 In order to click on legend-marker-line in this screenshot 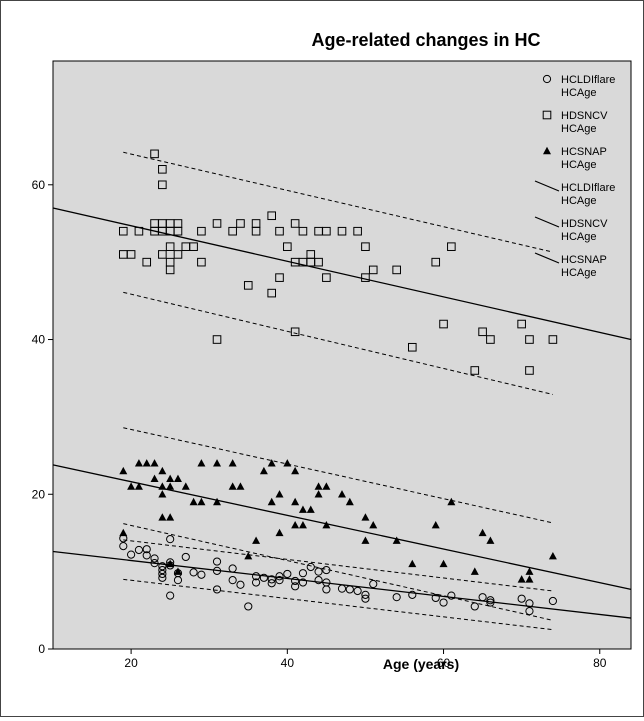, I will do `click(547, 222)`.